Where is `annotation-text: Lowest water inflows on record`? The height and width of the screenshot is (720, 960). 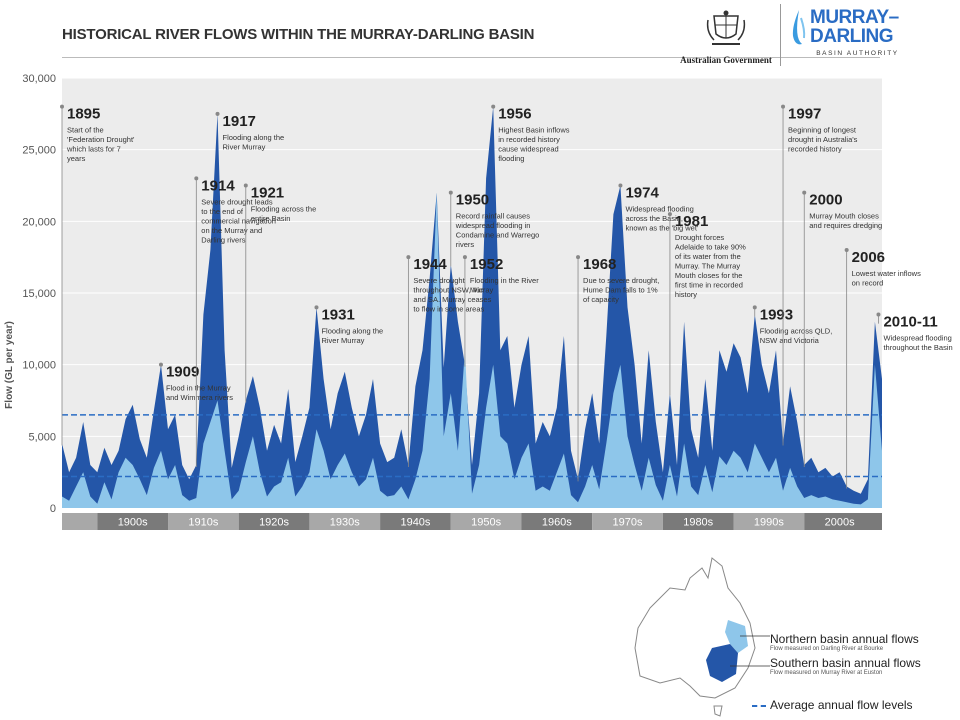
annotation-text: Lowest water inflows on record is located at coordinates (886, 278).